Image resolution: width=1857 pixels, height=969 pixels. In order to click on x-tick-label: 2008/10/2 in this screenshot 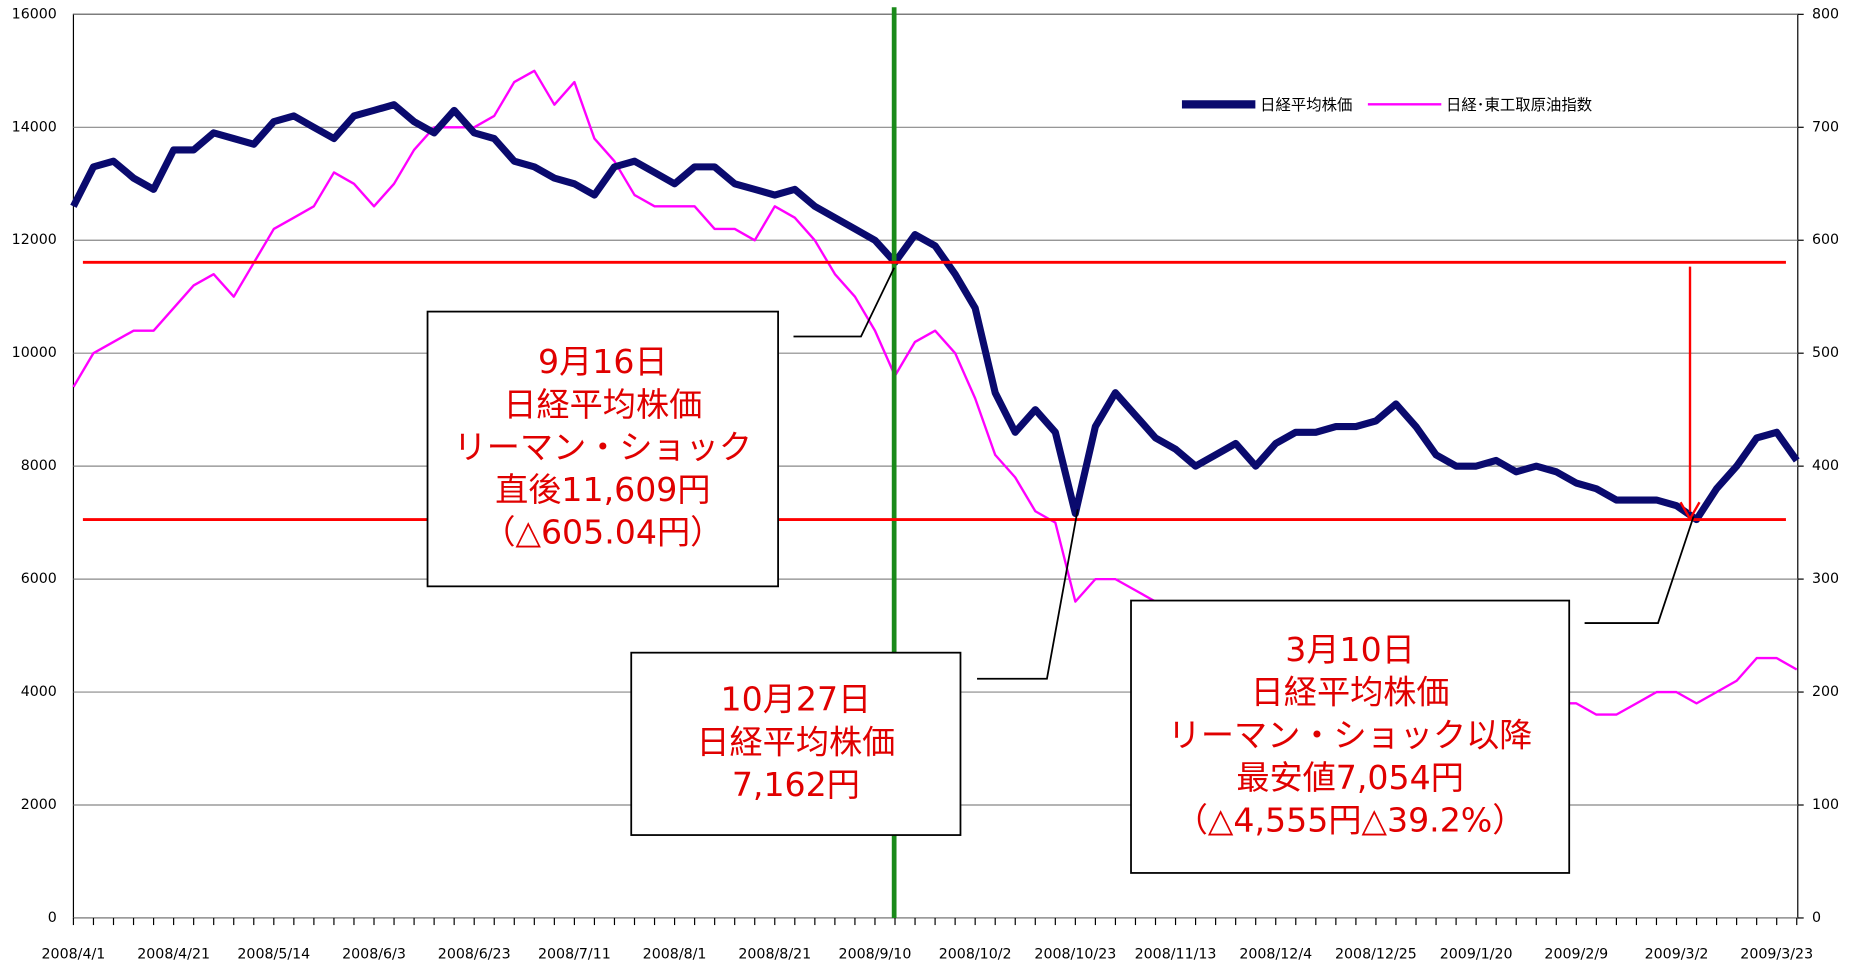, I will do `click(975, 955)`.